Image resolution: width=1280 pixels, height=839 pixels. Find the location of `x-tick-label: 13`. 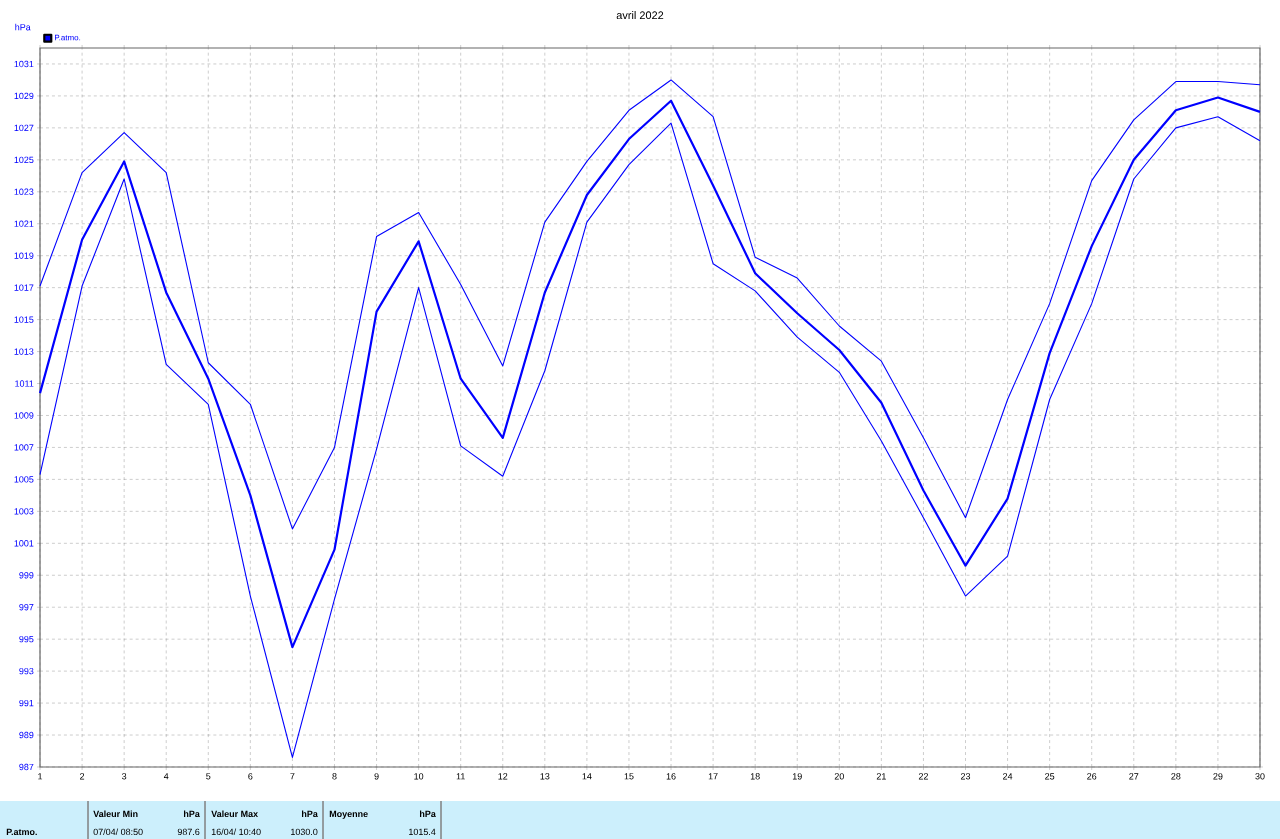

x-tick-label: 13 is located at coordinates (545, 776).